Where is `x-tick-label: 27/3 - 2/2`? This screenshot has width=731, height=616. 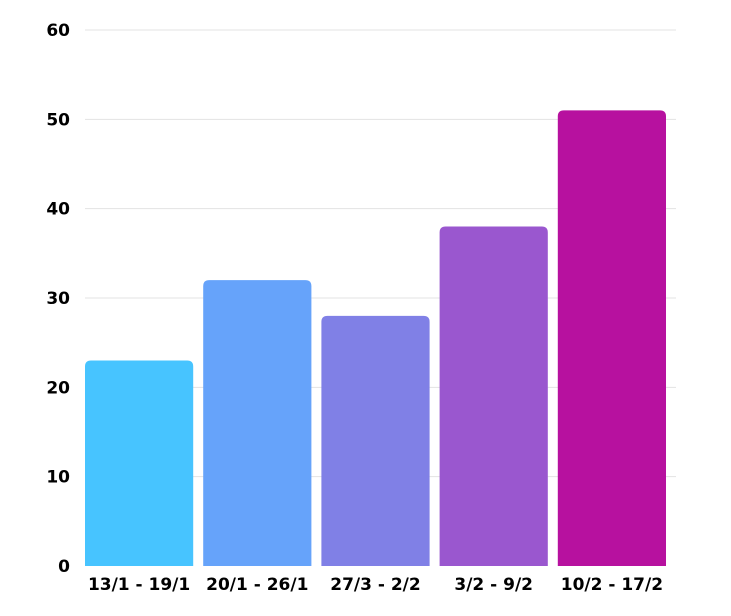 x-tick-label: 27/3 - 2/2 is located at coordinates (375, 585).